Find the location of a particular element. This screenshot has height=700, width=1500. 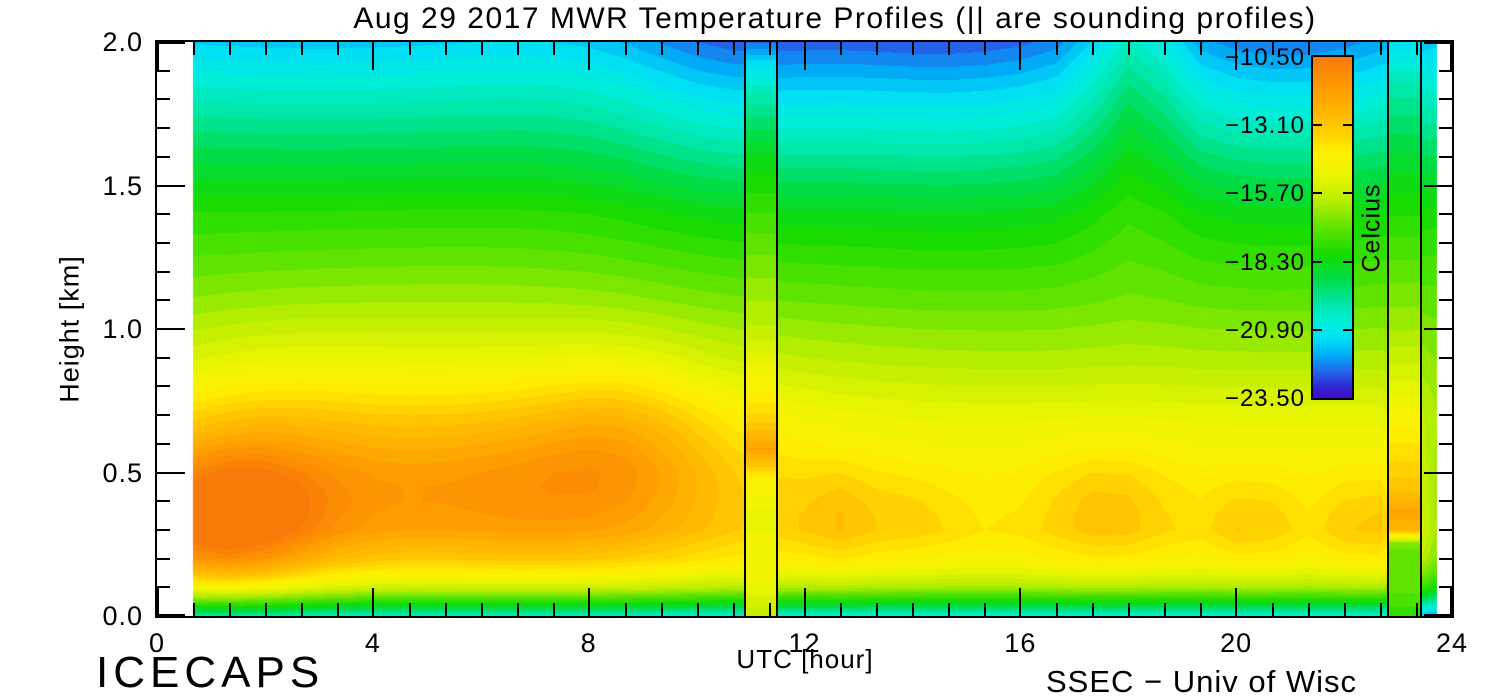

x-tick-label: 20 is located at coordinates (1236, 643).